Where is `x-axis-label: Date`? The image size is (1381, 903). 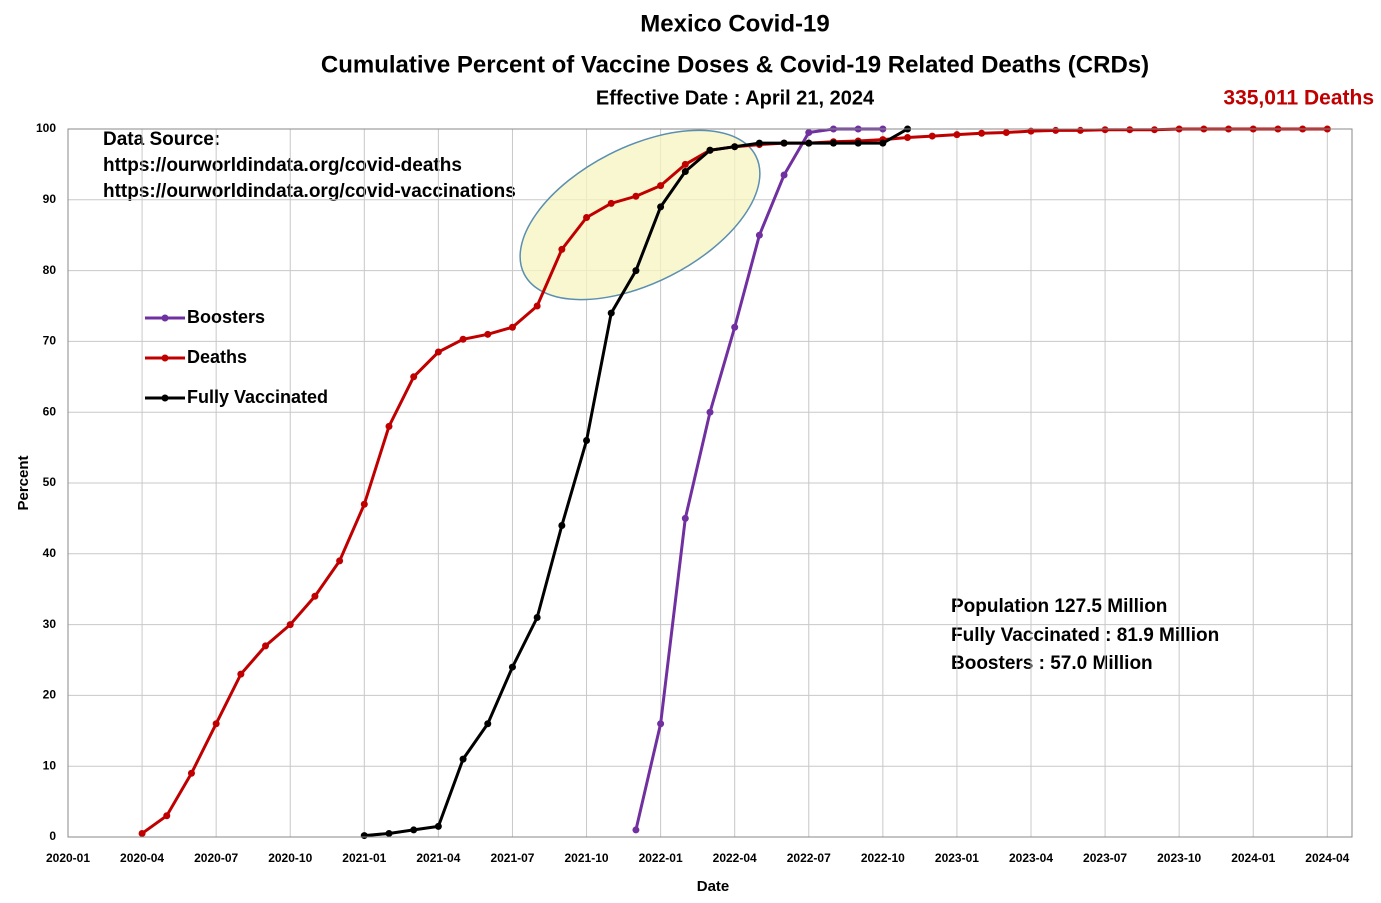 x-axis-label: Date is located at coordinates (713, 886).